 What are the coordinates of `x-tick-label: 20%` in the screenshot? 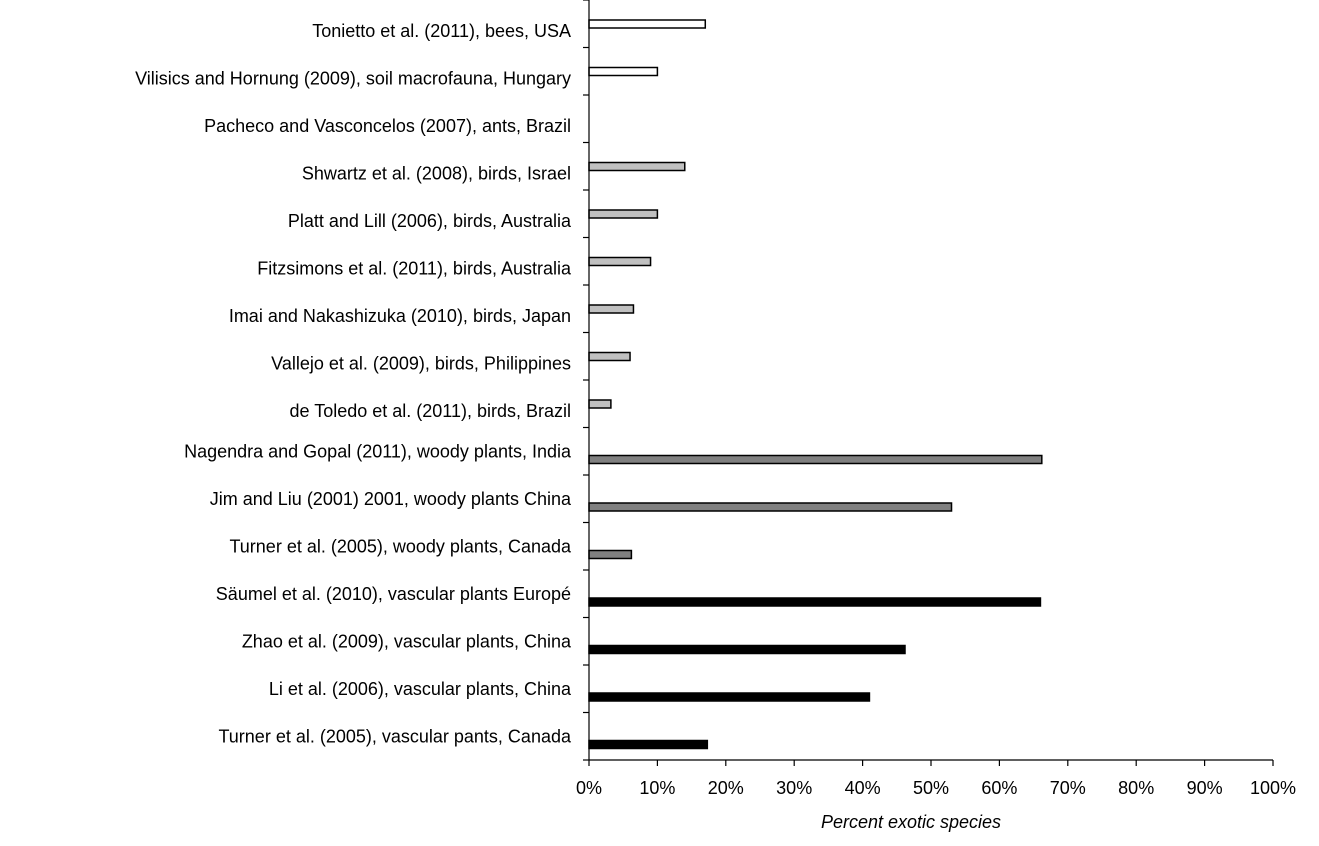 It's located at (726, 788).